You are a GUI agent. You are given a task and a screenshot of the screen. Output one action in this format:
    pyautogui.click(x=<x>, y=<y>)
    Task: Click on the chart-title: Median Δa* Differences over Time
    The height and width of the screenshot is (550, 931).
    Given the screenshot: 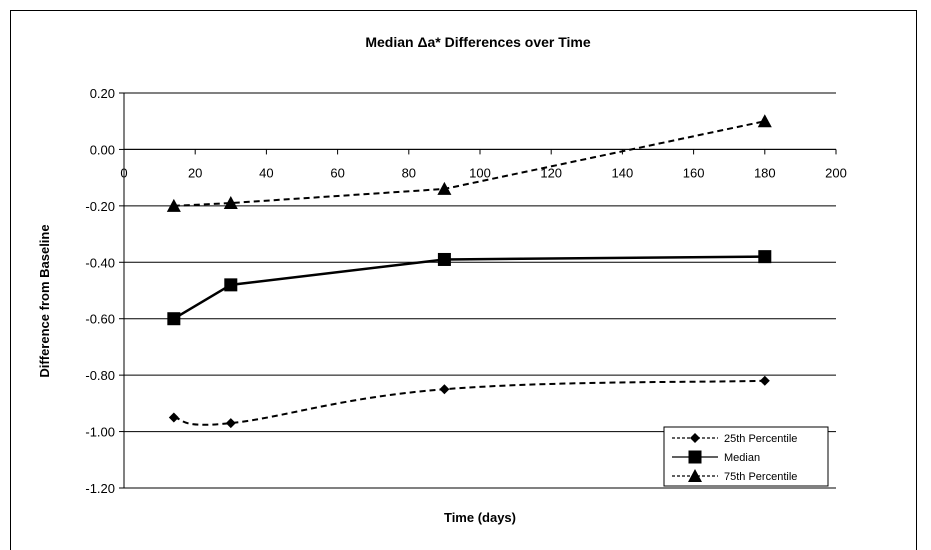 What is the action you would take?
    pyautogui.click(x=478, y=42)
    